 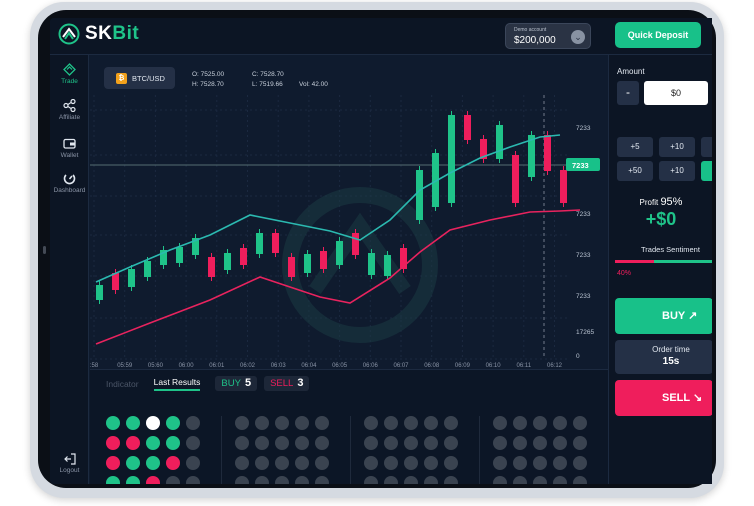 What do you see at coordinates (122, 383) in the screenshot?
I see `tab-indicator: Indicator` at bounding box center [122, 383].